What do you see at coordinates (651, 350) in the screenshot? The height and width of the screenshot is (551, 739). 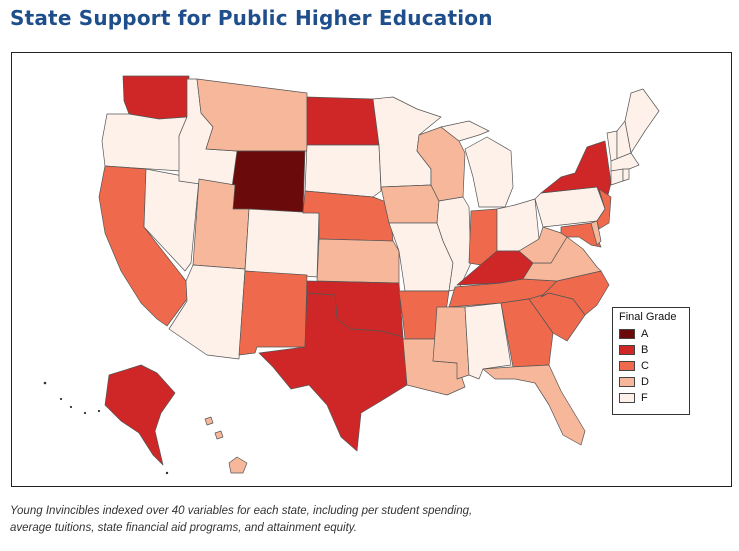 I see `legend-item-b: B` at bounding box center [651, 350].